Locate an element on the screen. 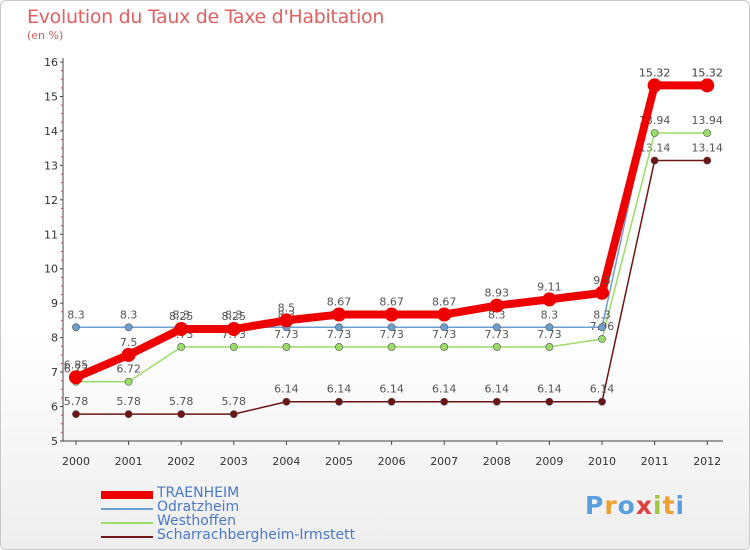 The height and width of the screenshot is (550, 750). logo-letter: r is located at coordinates (611, 505).